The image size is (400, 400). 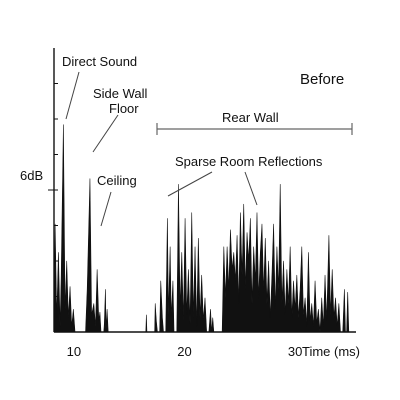 I want to click on direct-sound-leader, so click(x=72, y=95).